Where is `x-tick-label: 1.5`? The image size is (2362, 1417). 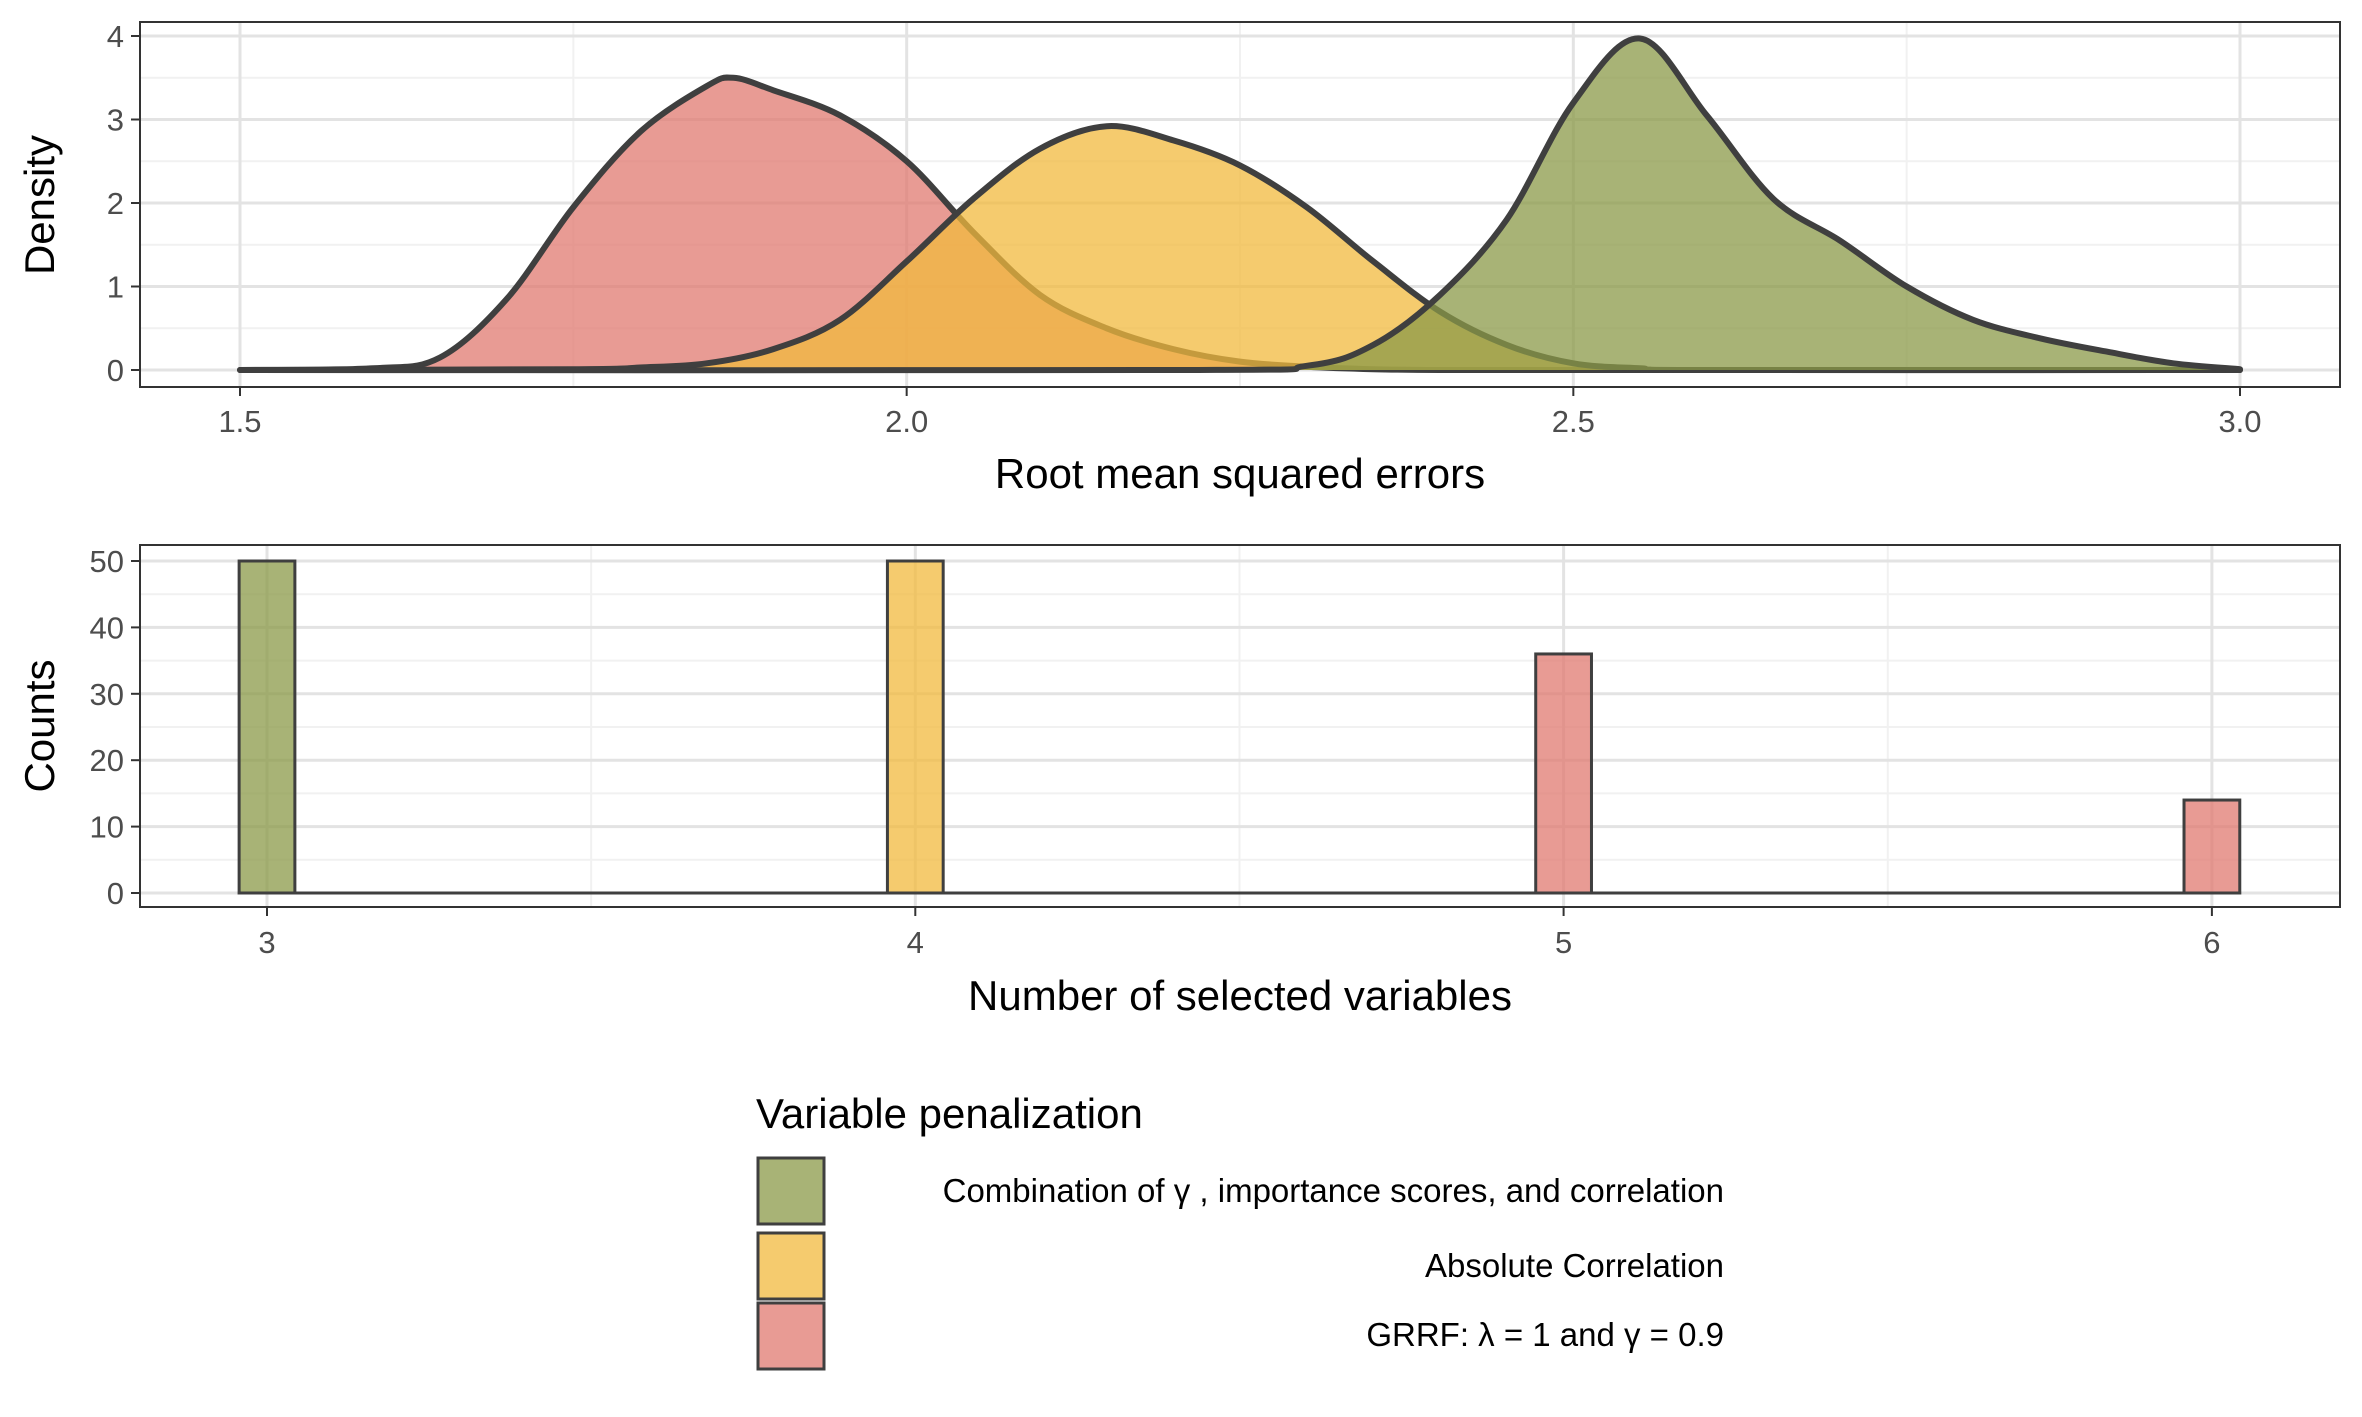 x-tick-label: 1.5 is located at coordinates (239, 421).